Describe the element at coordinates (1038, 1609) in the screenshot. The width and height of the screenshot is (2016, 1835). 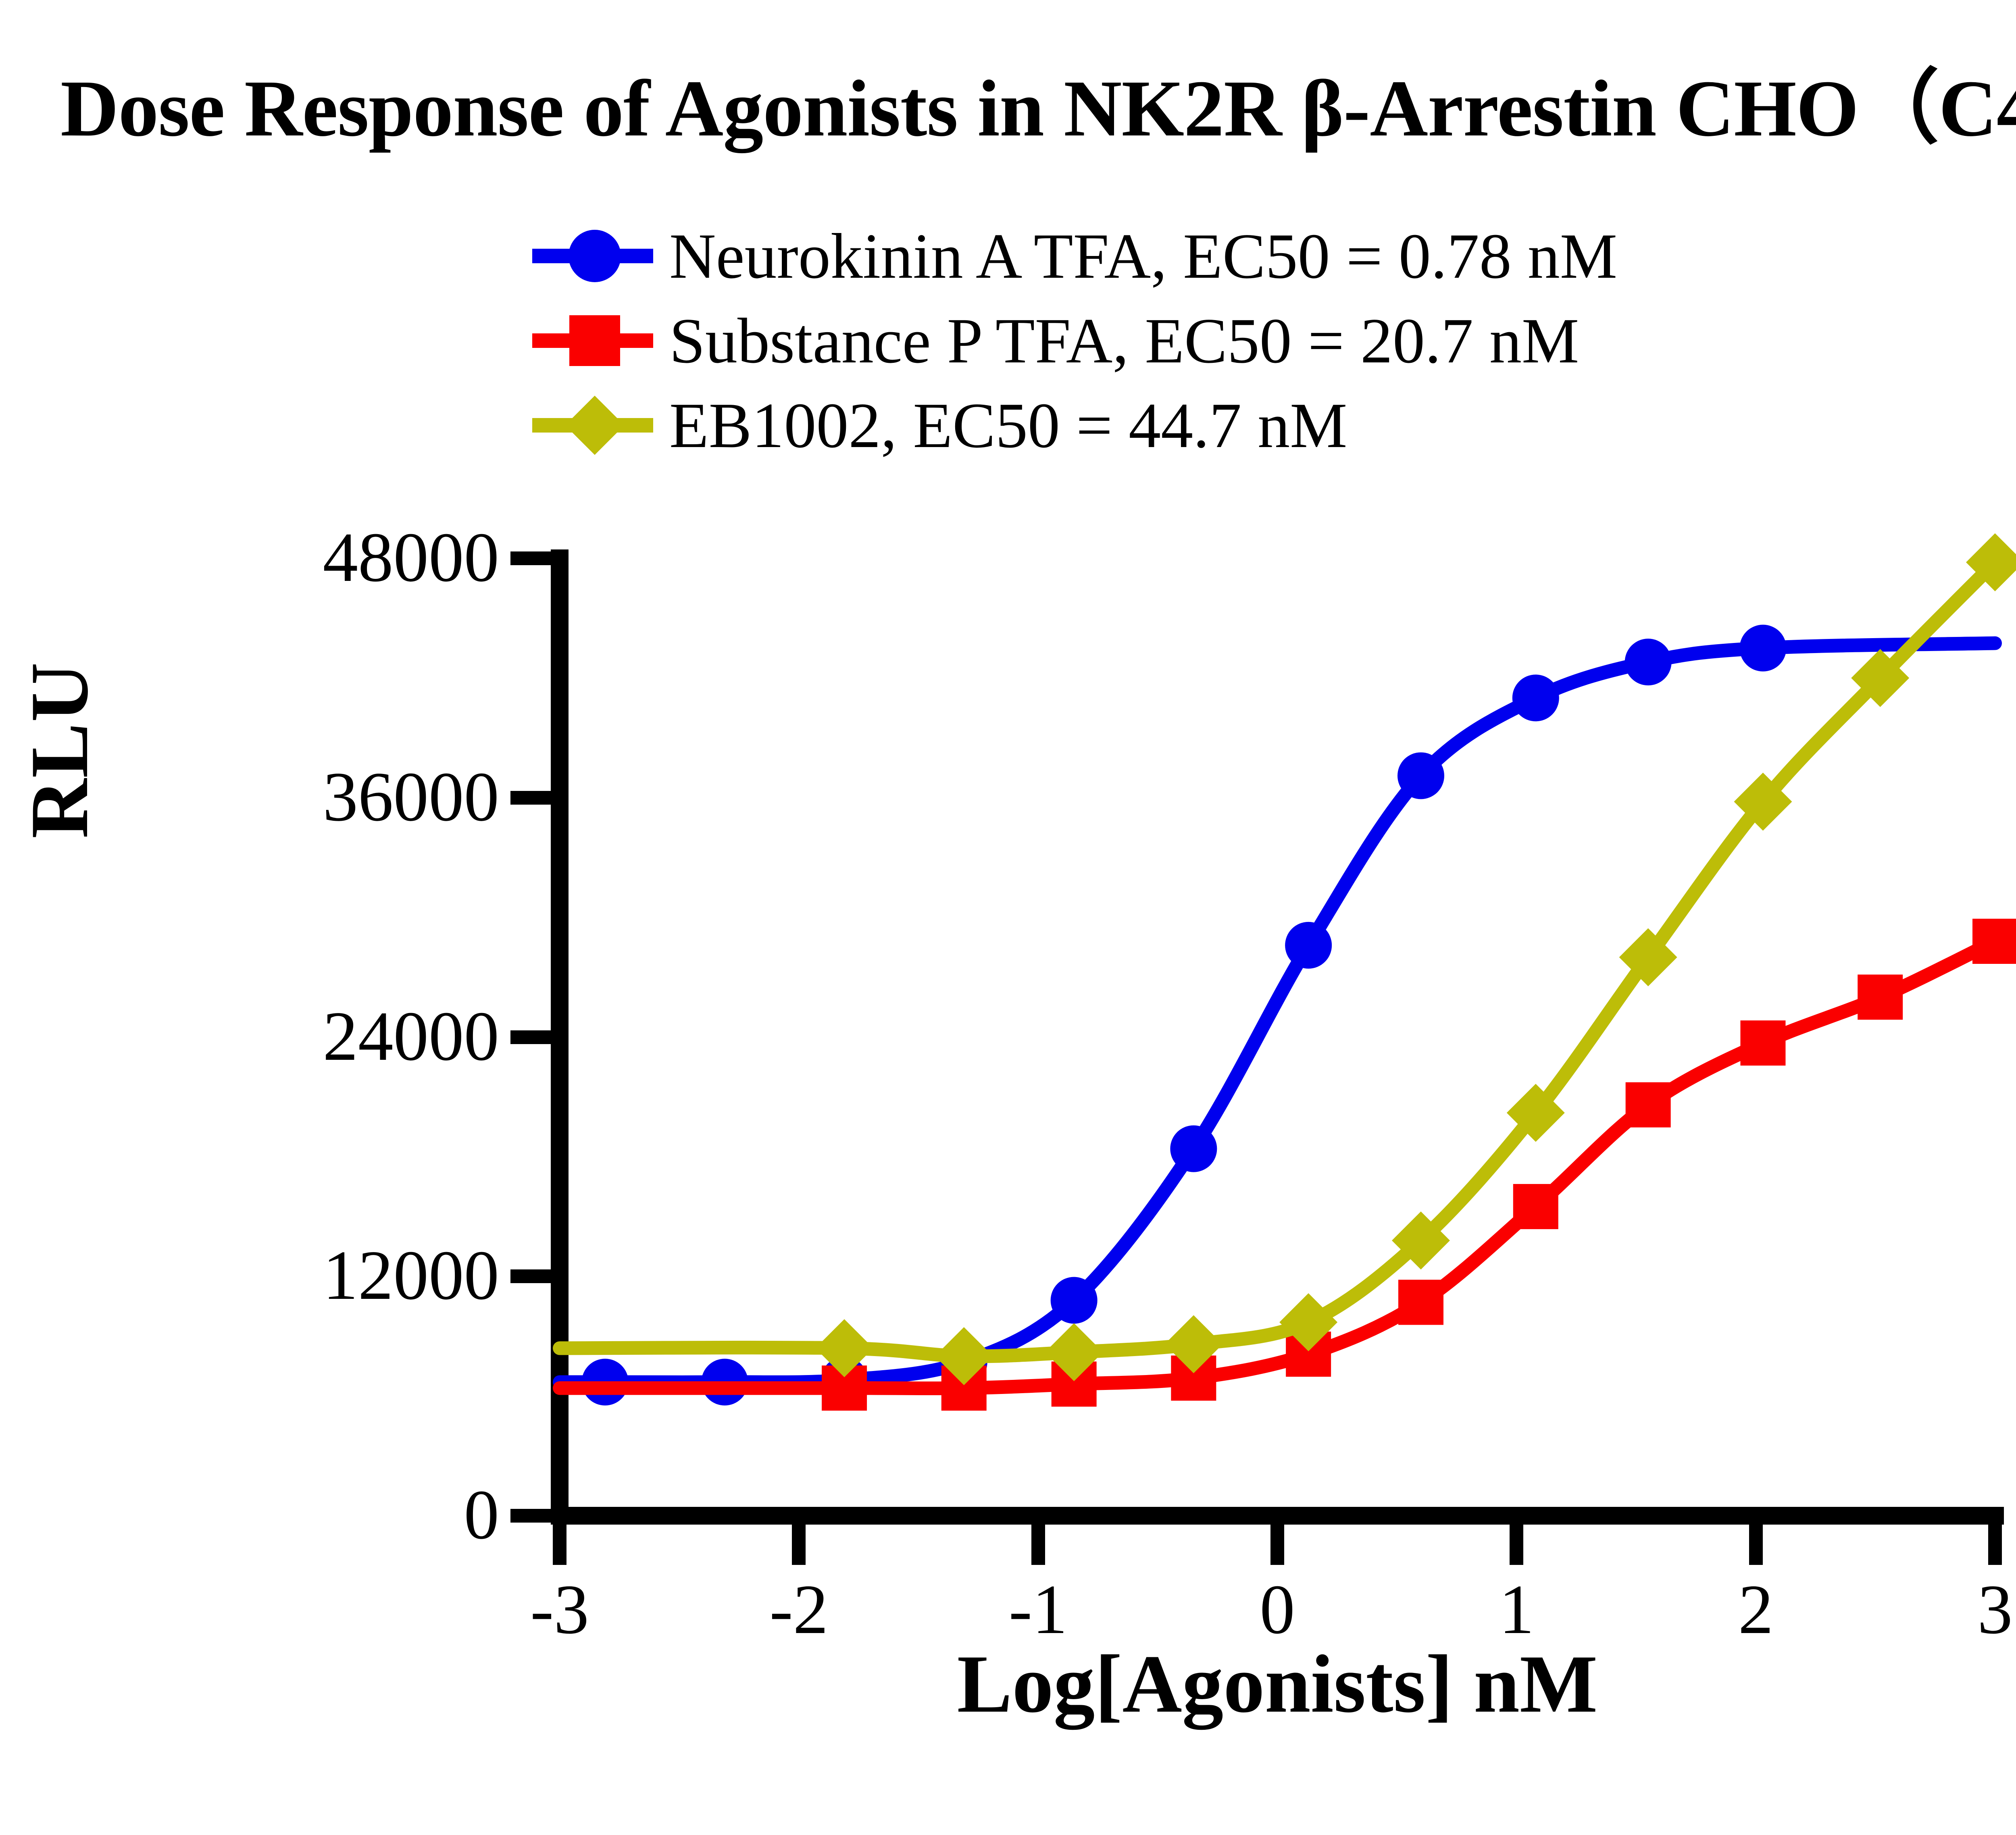
I see `x-axis-tick-label: -1` at that location.